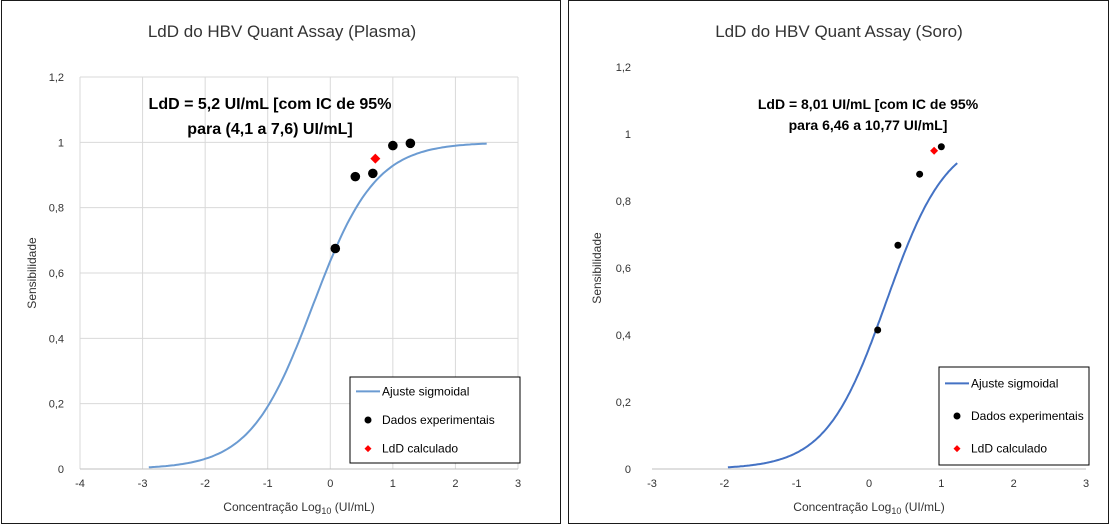 Image resolution: width=1110 pixels, height=526 pixels. What do you see at coordinates (282, 31) in the screenshot?
I see `chart-title: LdD do HBV Quant Assay (Plasma)` at bounding box center [282, 31].